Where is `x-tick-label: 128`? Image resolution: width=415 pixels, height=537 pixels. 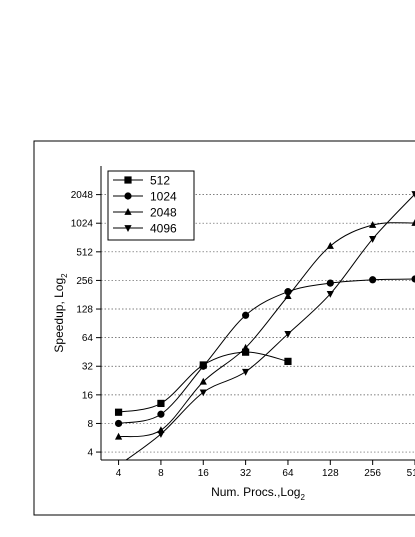
x-tick-label: 128 is located at coordinates (330, 473).